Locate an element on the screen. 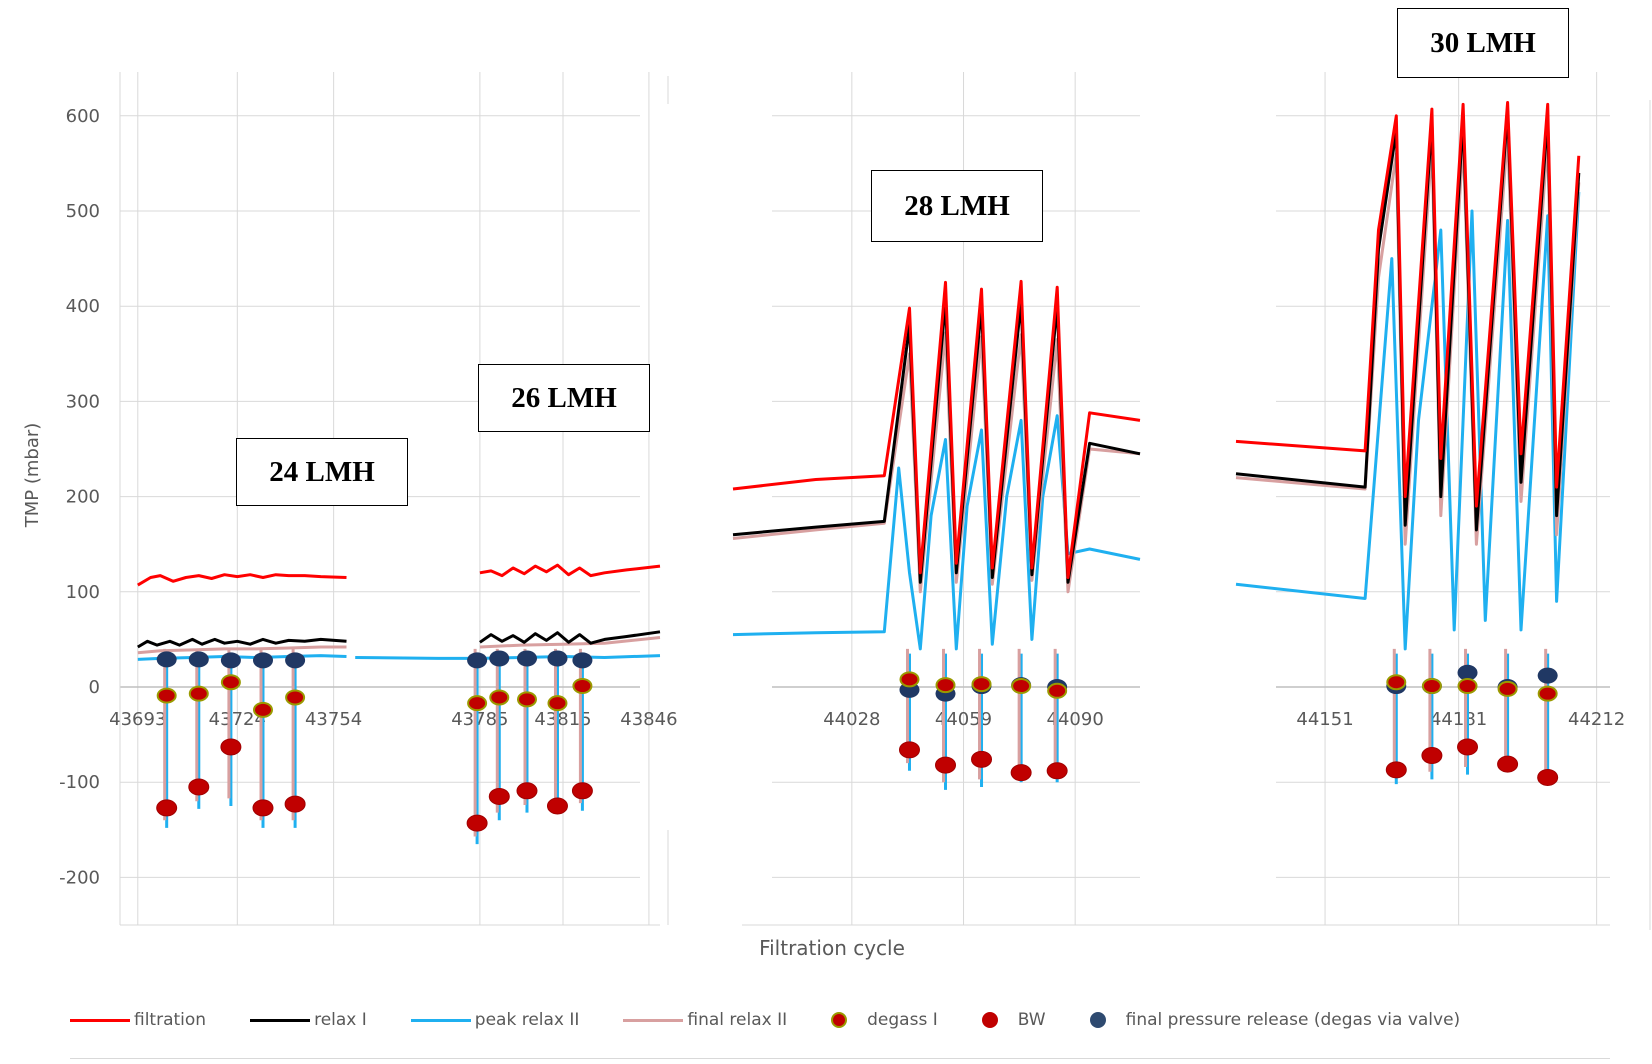 The height and width of the screenshot is (1064, 1652). legend-label-final-pressure-release: final pressure release (degas via valve) is located at coordinates (1293, 1020).